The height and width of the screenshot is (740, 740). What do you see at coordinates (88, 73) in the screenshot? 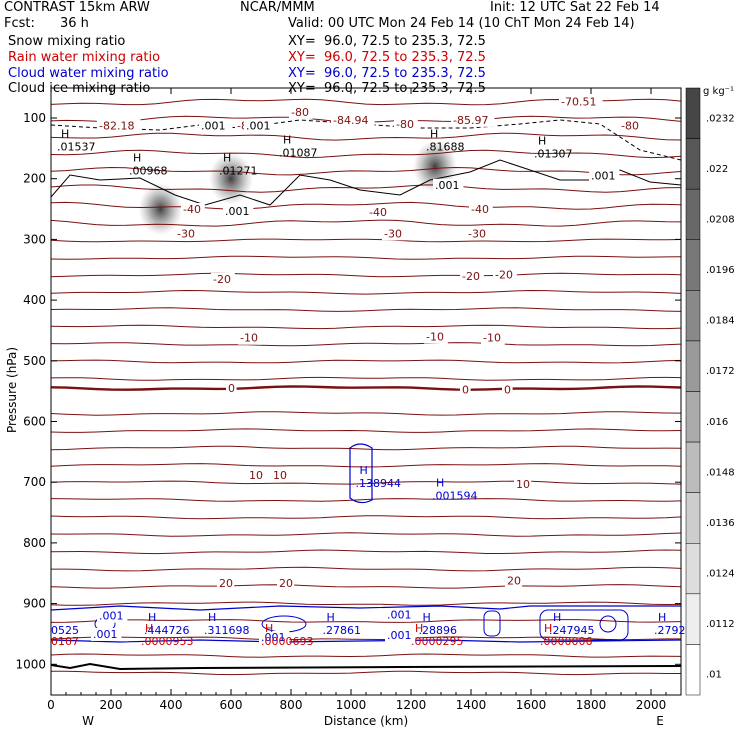
I see `field-cloudwater-name: Cloud water mixing ratio` at bounding box center [88, 73].